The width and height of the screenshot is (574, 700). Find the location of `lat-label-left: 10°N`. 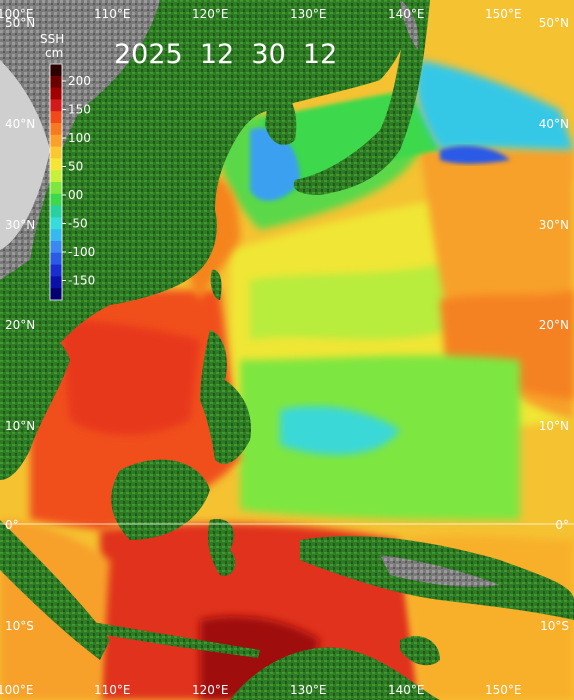

lat-label-left: 10°N is located at coordinates (20, 426).